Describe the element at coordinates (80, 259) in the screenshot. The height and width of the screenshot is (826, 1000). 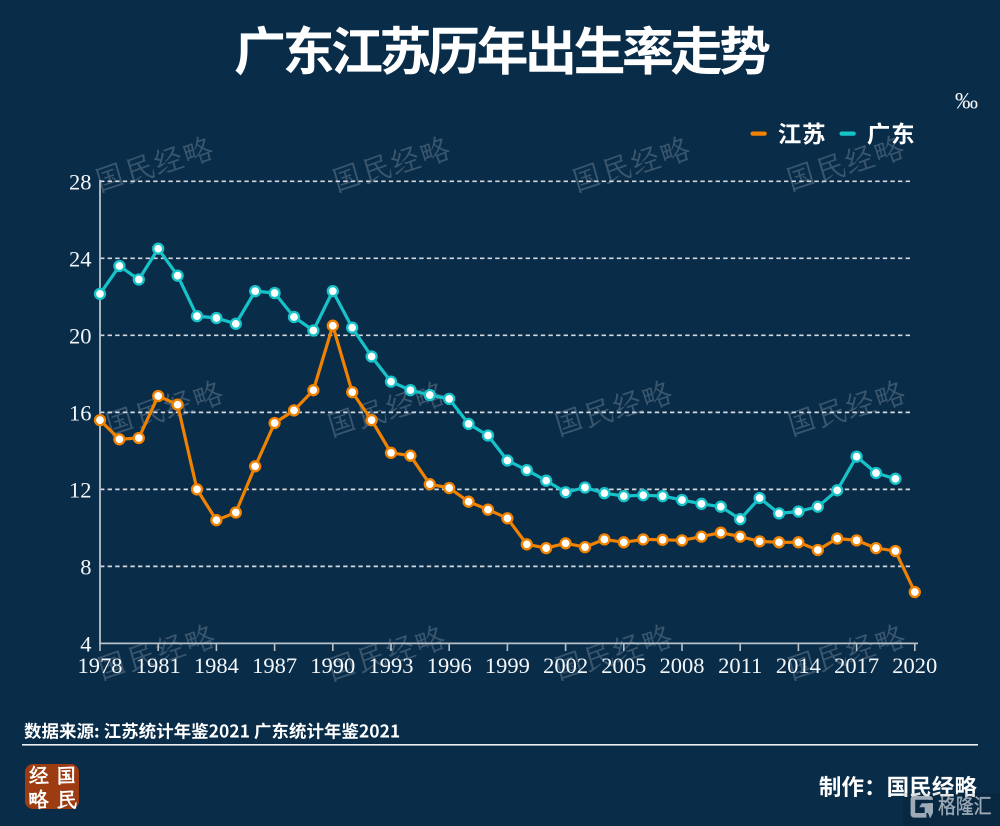
I see `svg-text: 24` at that location.